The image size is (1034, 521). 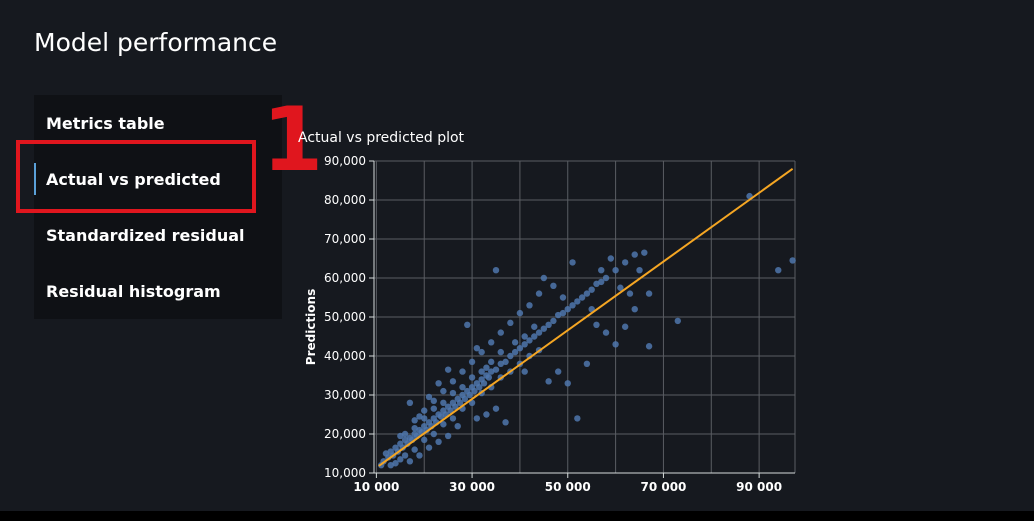 What do you see at coordinates (133, 291) in the screenshot?
I see `menu-item-label: Residual histogram` at bounding box center [133, 291].